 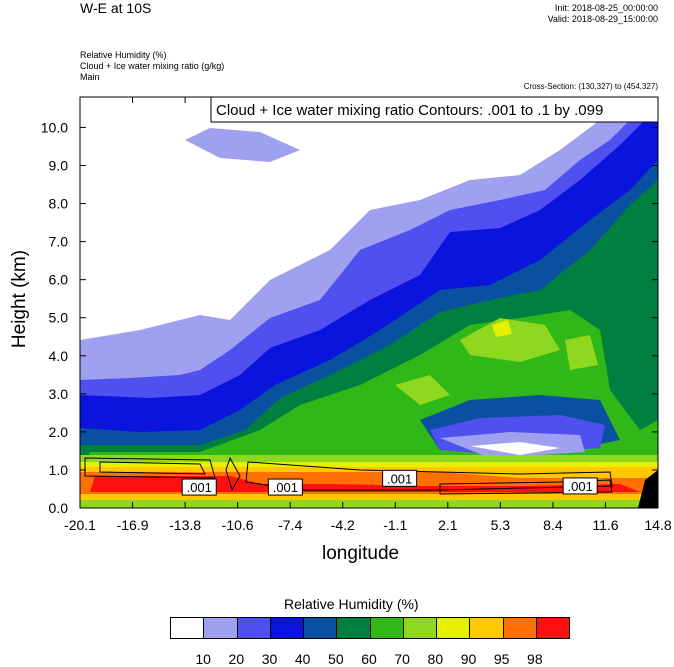 What do you see at coordinates (59, 508) in the screenshot?
I see `y-tick-label: 0.0` at bounding box center [59, 508].